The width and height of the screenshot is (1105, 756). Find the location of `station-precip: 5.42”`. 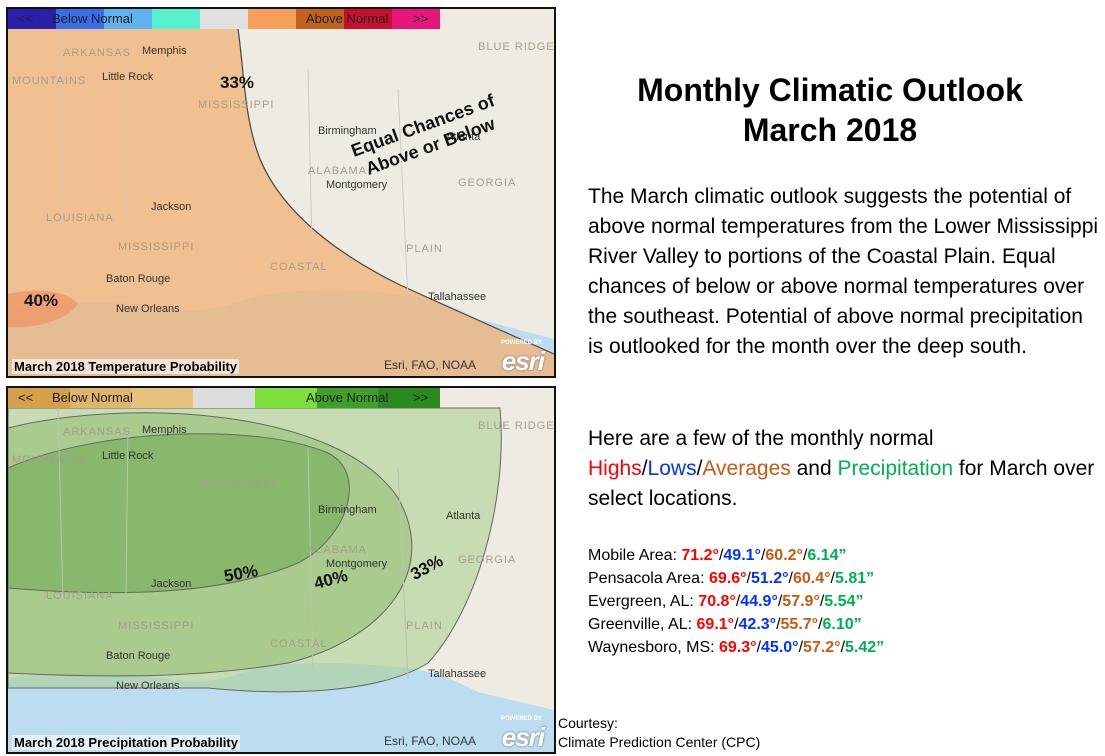

station-precip: 5.42” is located at coordinates (865, 647).